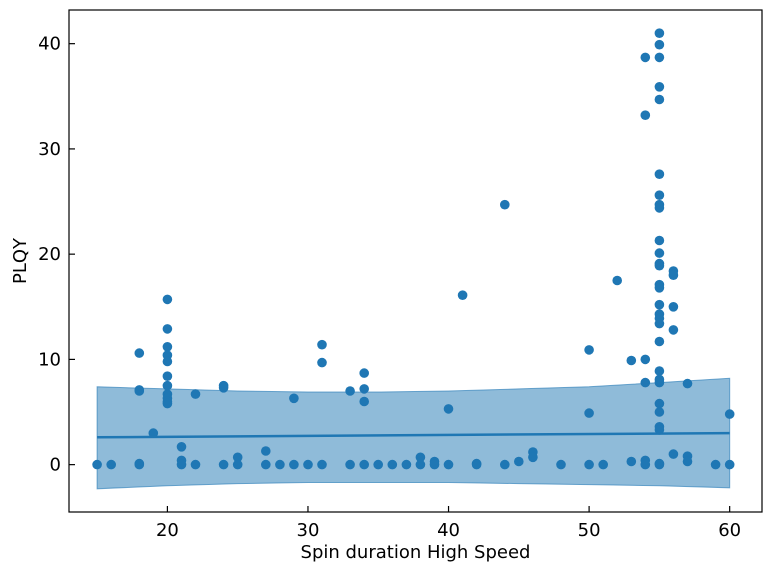 This screenshot has height=571, width=772. I want to click on y-axis-ticks: 0 10 20 30 40, so click(56, 255).